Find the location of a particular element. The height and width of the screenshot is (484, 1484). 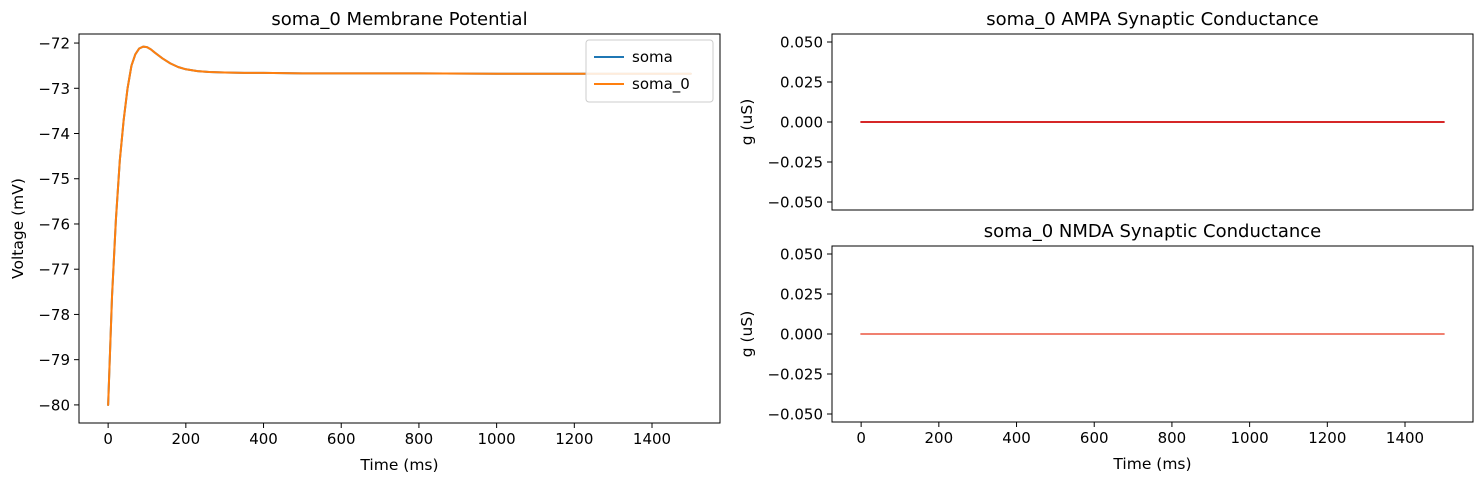

y-tick-label: −78 is located at coordinates (54, 315).